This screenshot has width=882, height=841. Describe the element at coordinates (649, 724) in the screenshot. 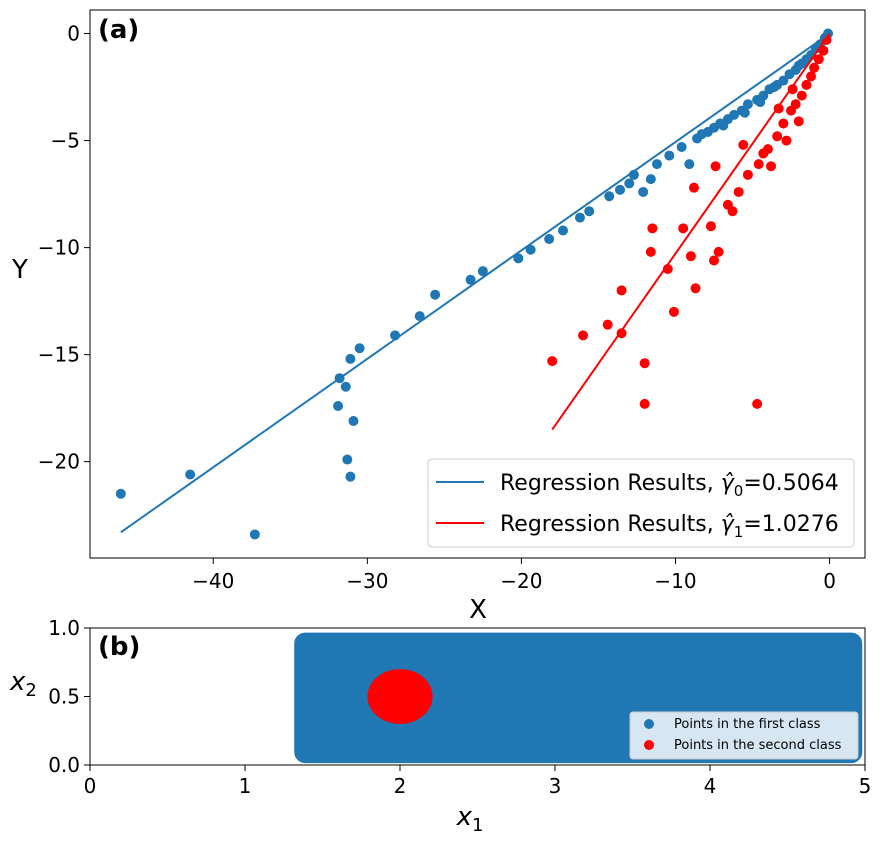

I see `legend-marker-first-class` at that location.